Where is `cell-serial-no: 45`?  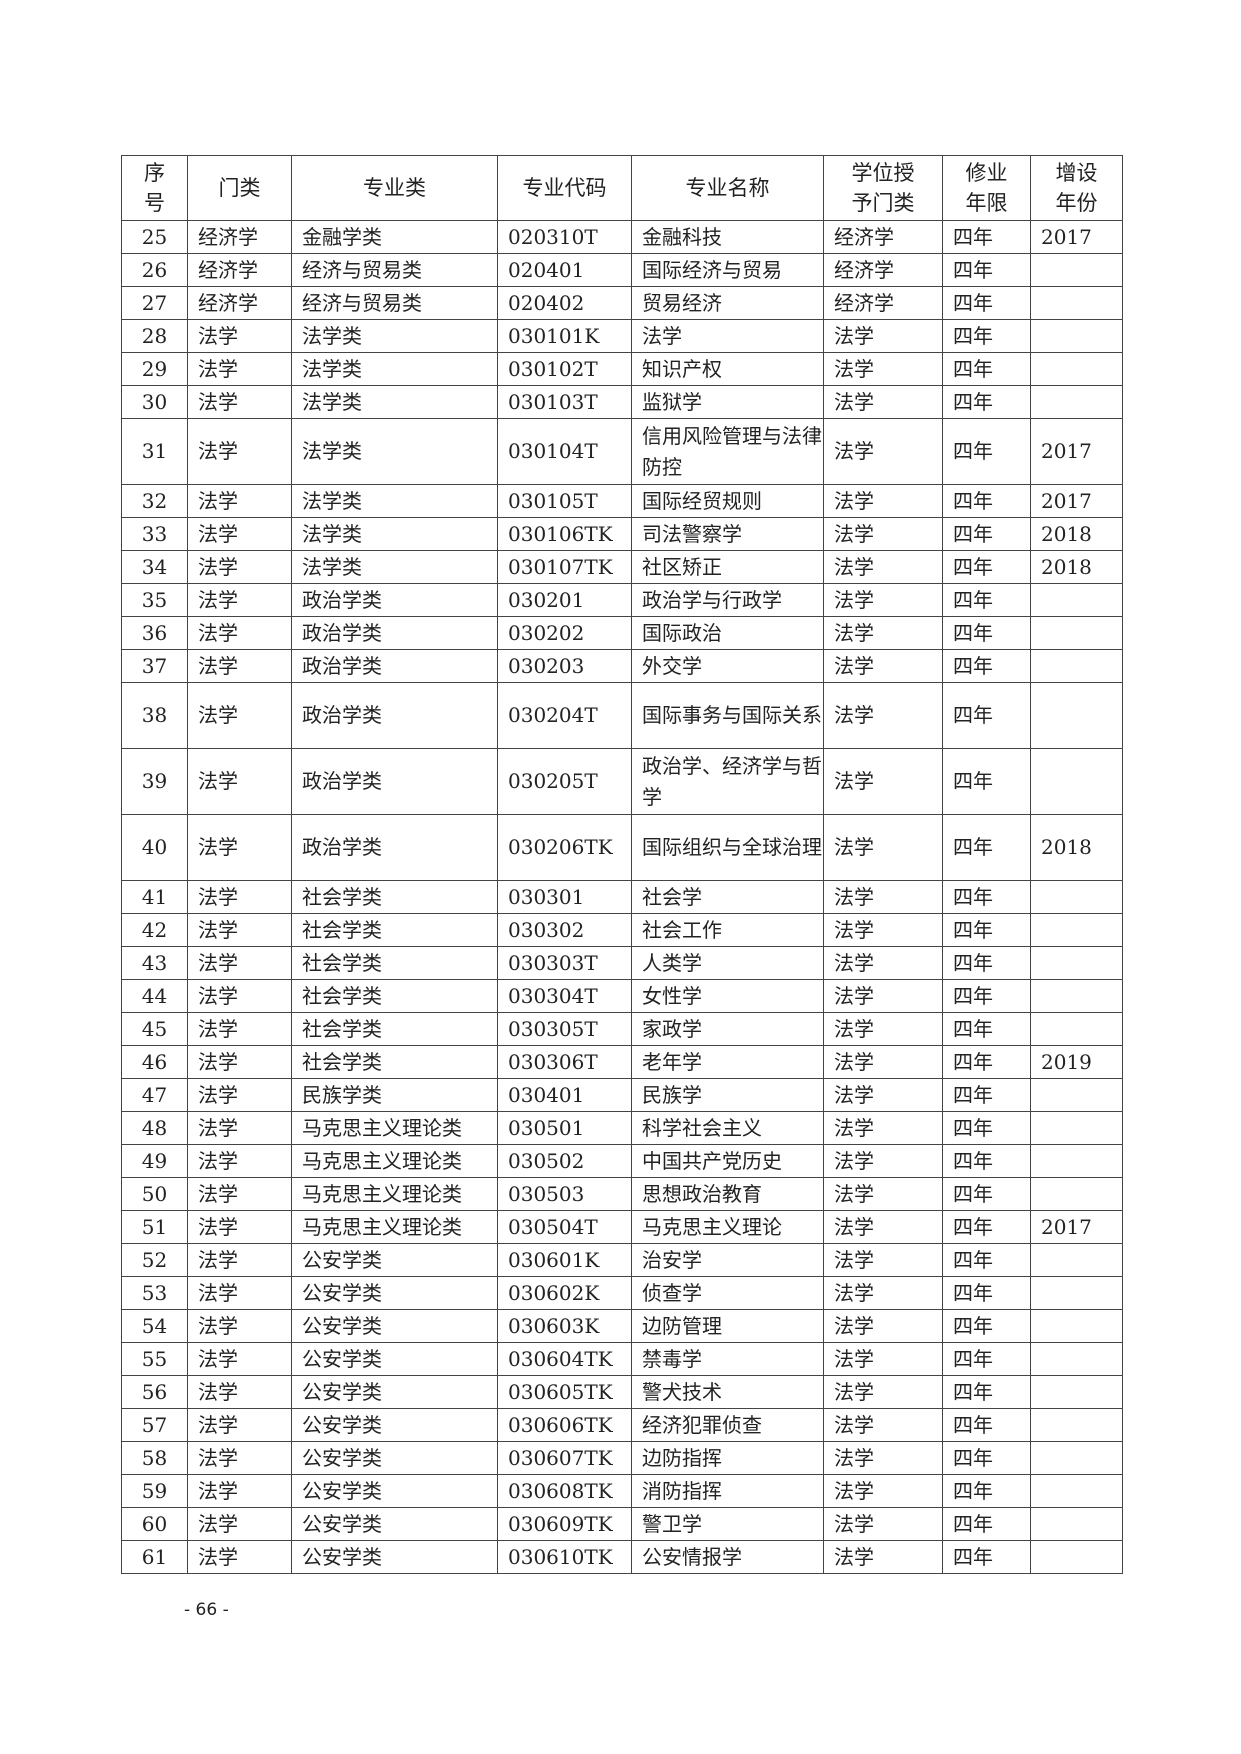 cell-serial-no: 45 is located at coordinates (154, 1029).